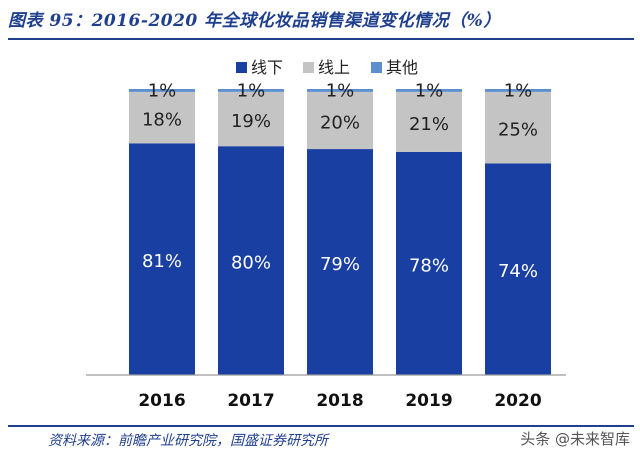 The image size is (640, 457). I want to click on data-label-2017-0: 80%, so click(251, 263).